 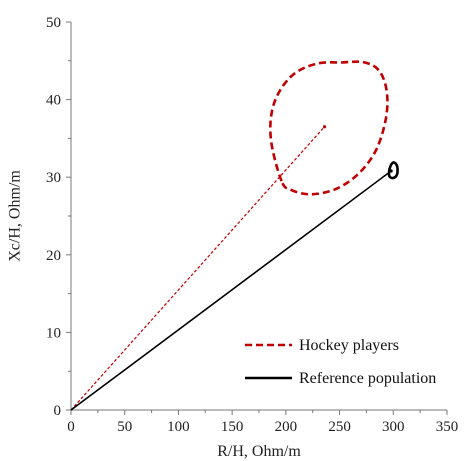 I want to click on x-axis-title: R/H, Ohm/m, so click(x=259, y=451).